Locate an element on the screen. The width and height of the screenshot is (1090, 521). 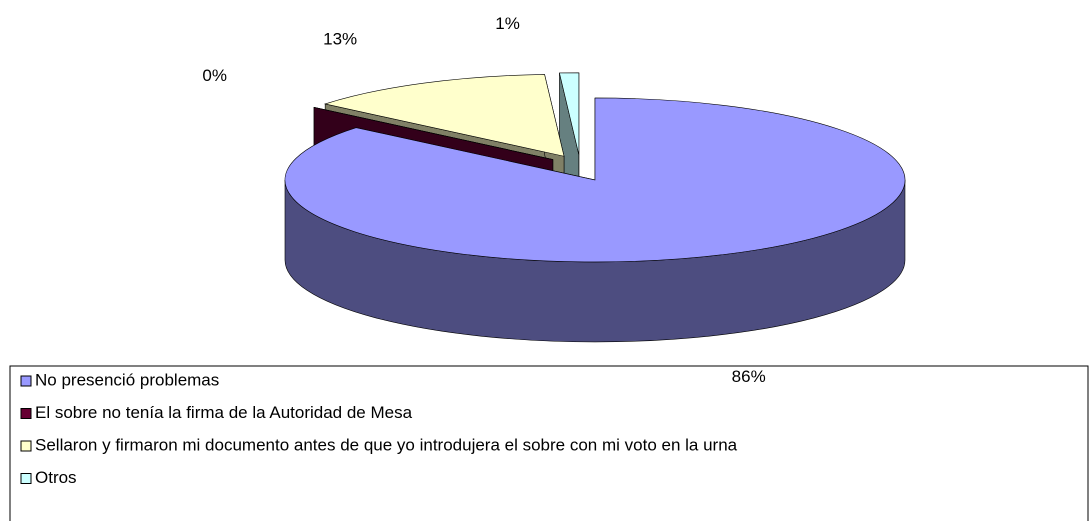
legend-label: No presenció problemas is located at coordinates (127, 379).